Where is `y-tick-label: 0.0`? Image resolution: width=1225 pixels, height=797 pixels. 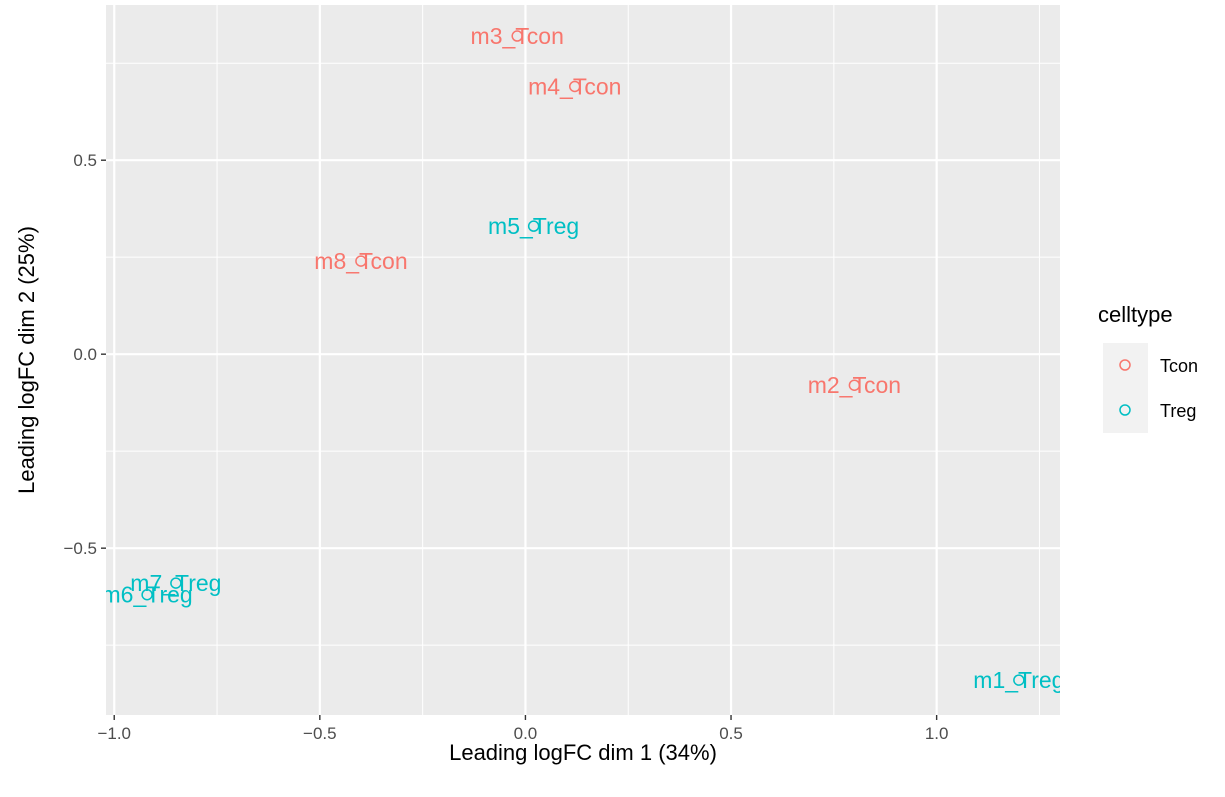 y-tick-label: 0.0 is located at coordinates (85, 354).